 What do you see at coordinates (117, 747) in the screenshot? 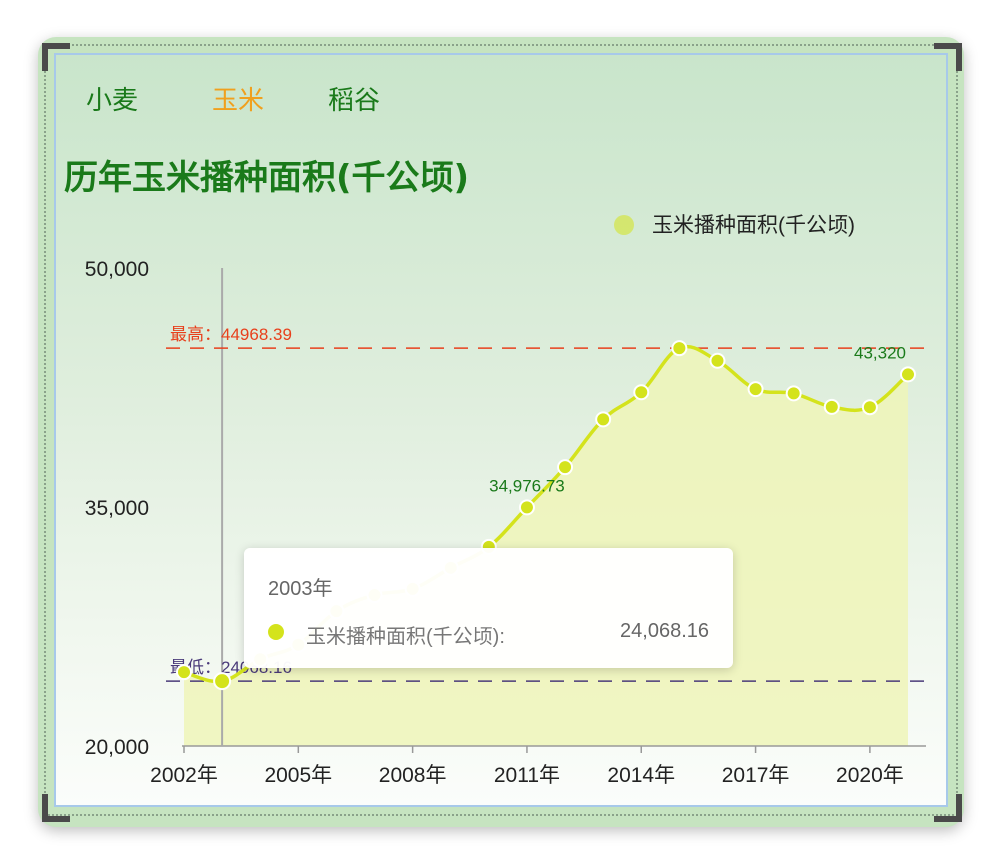
I see `y-tick-label: 20,000` at bounding box center [117, 747].